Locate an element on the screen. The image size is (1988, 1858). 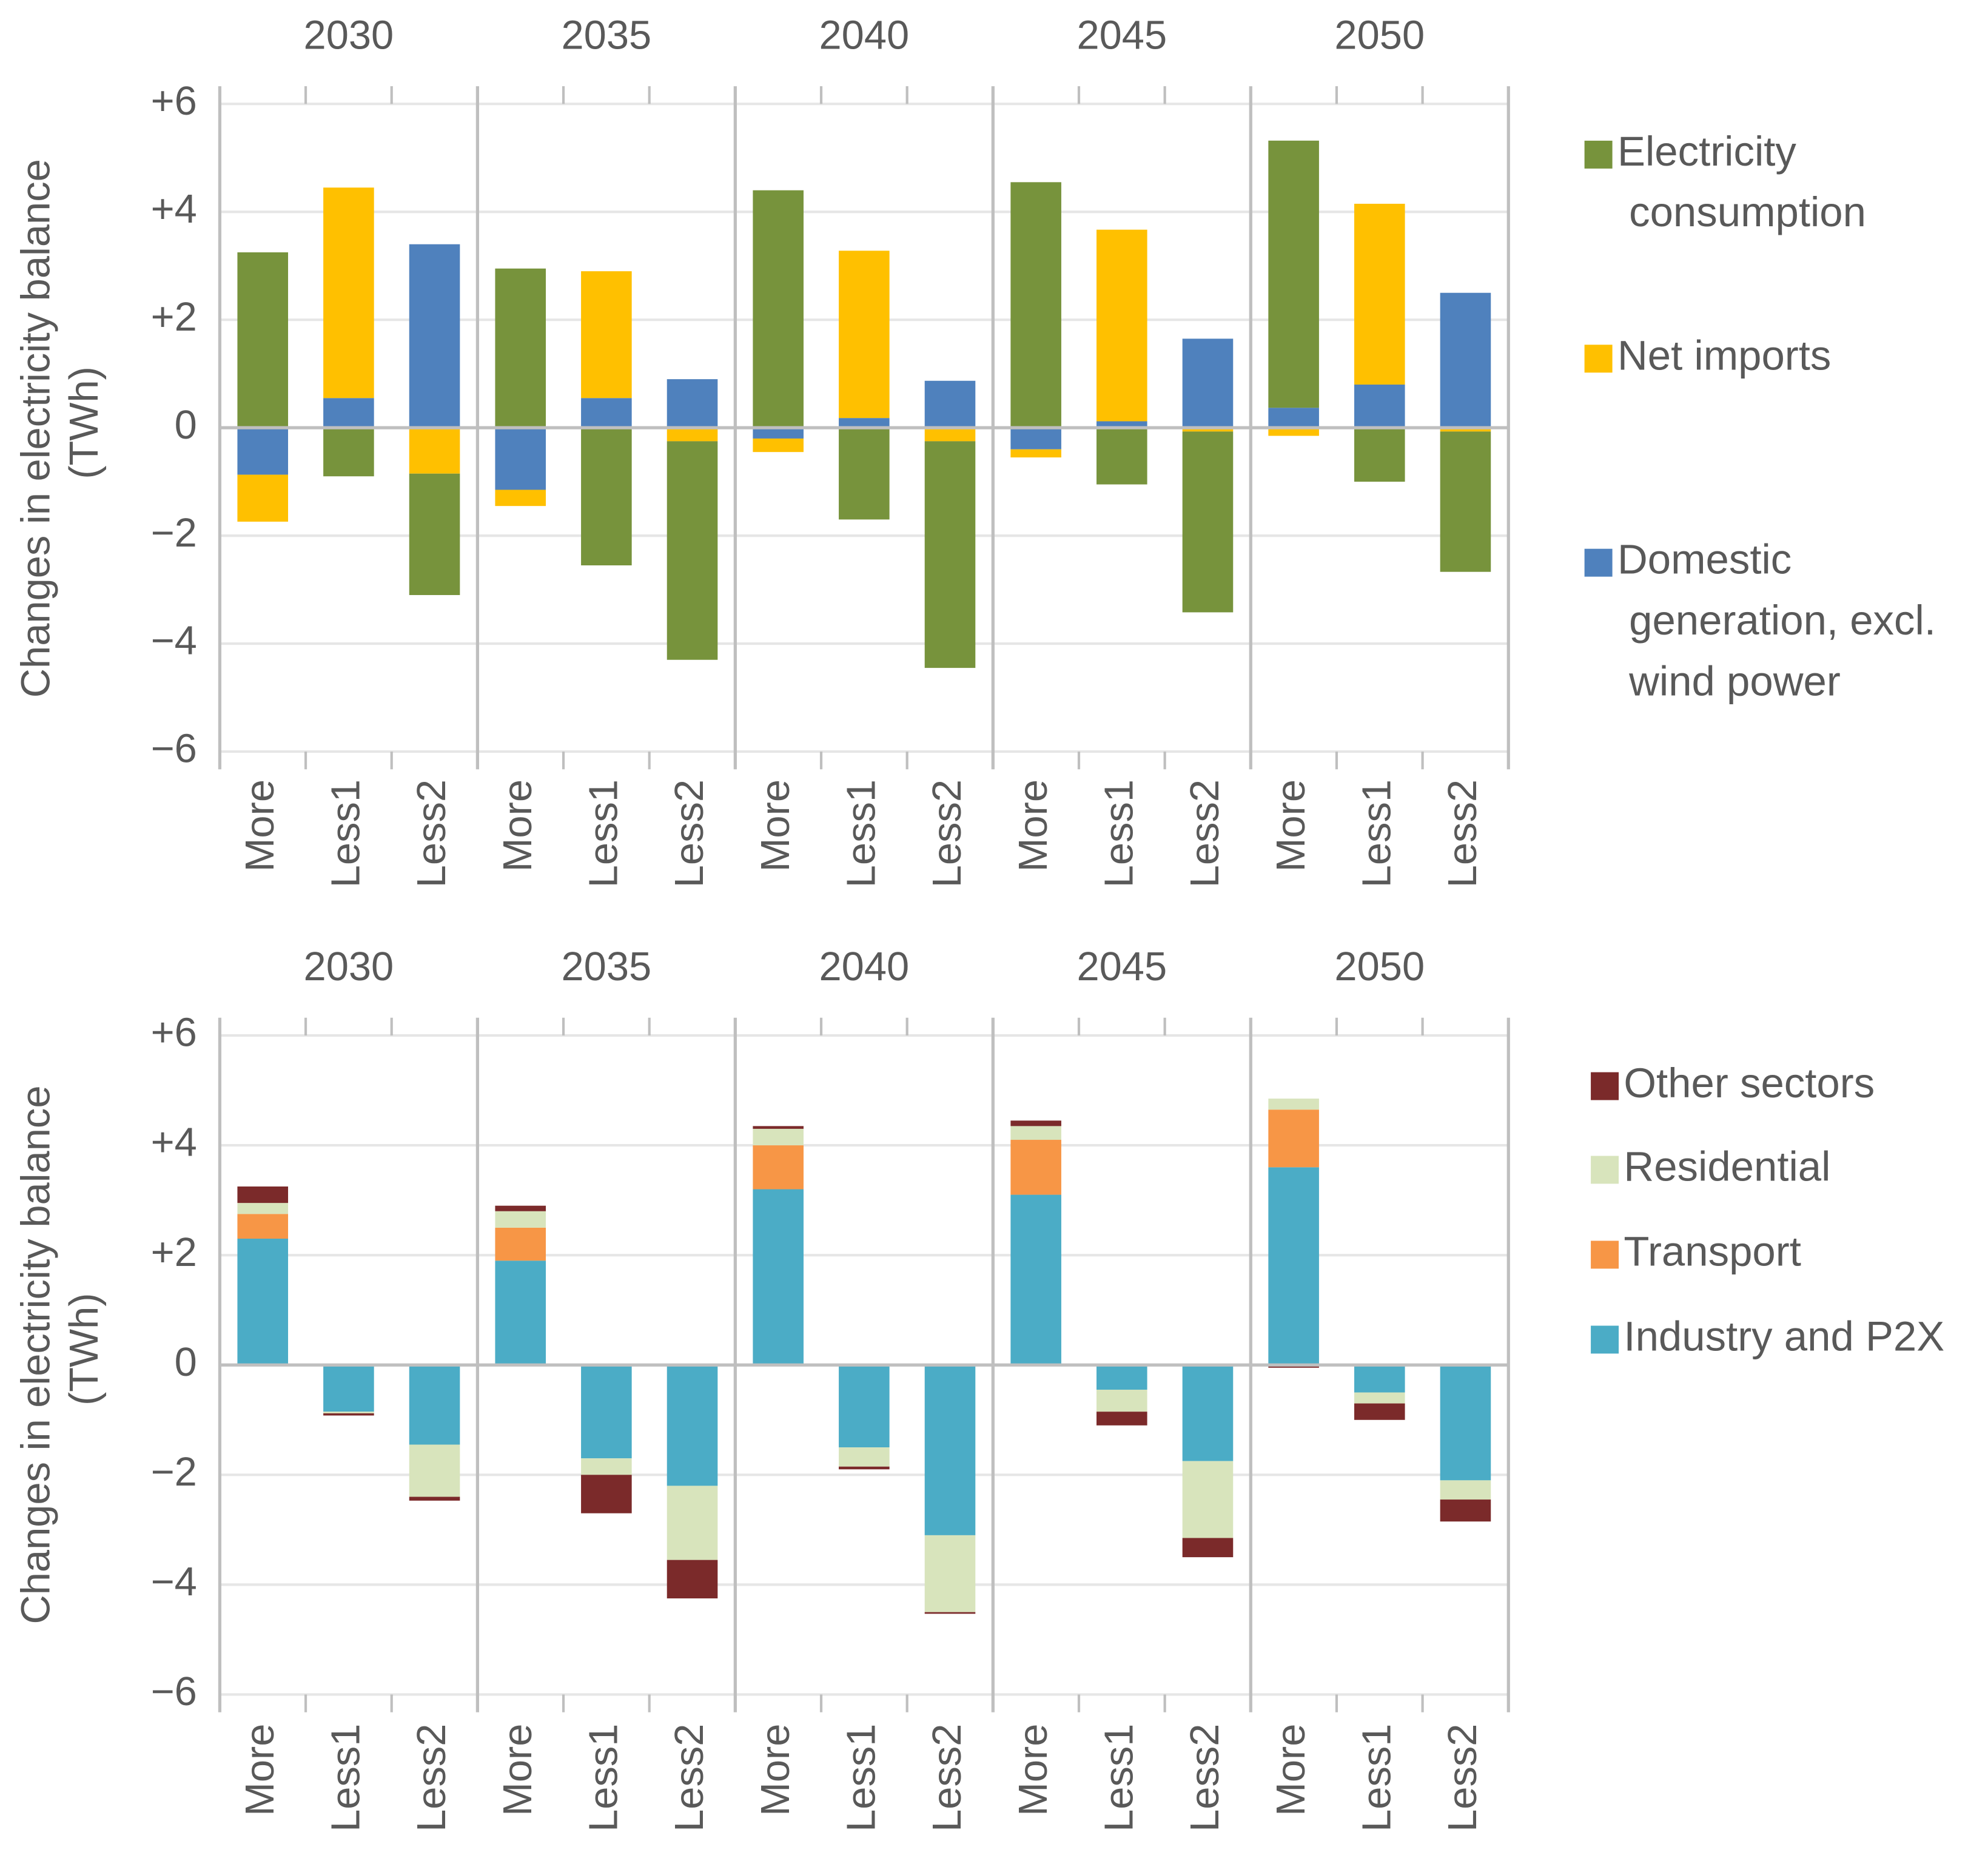
legend-label: Residential is located at coordinates (1727, 1166).